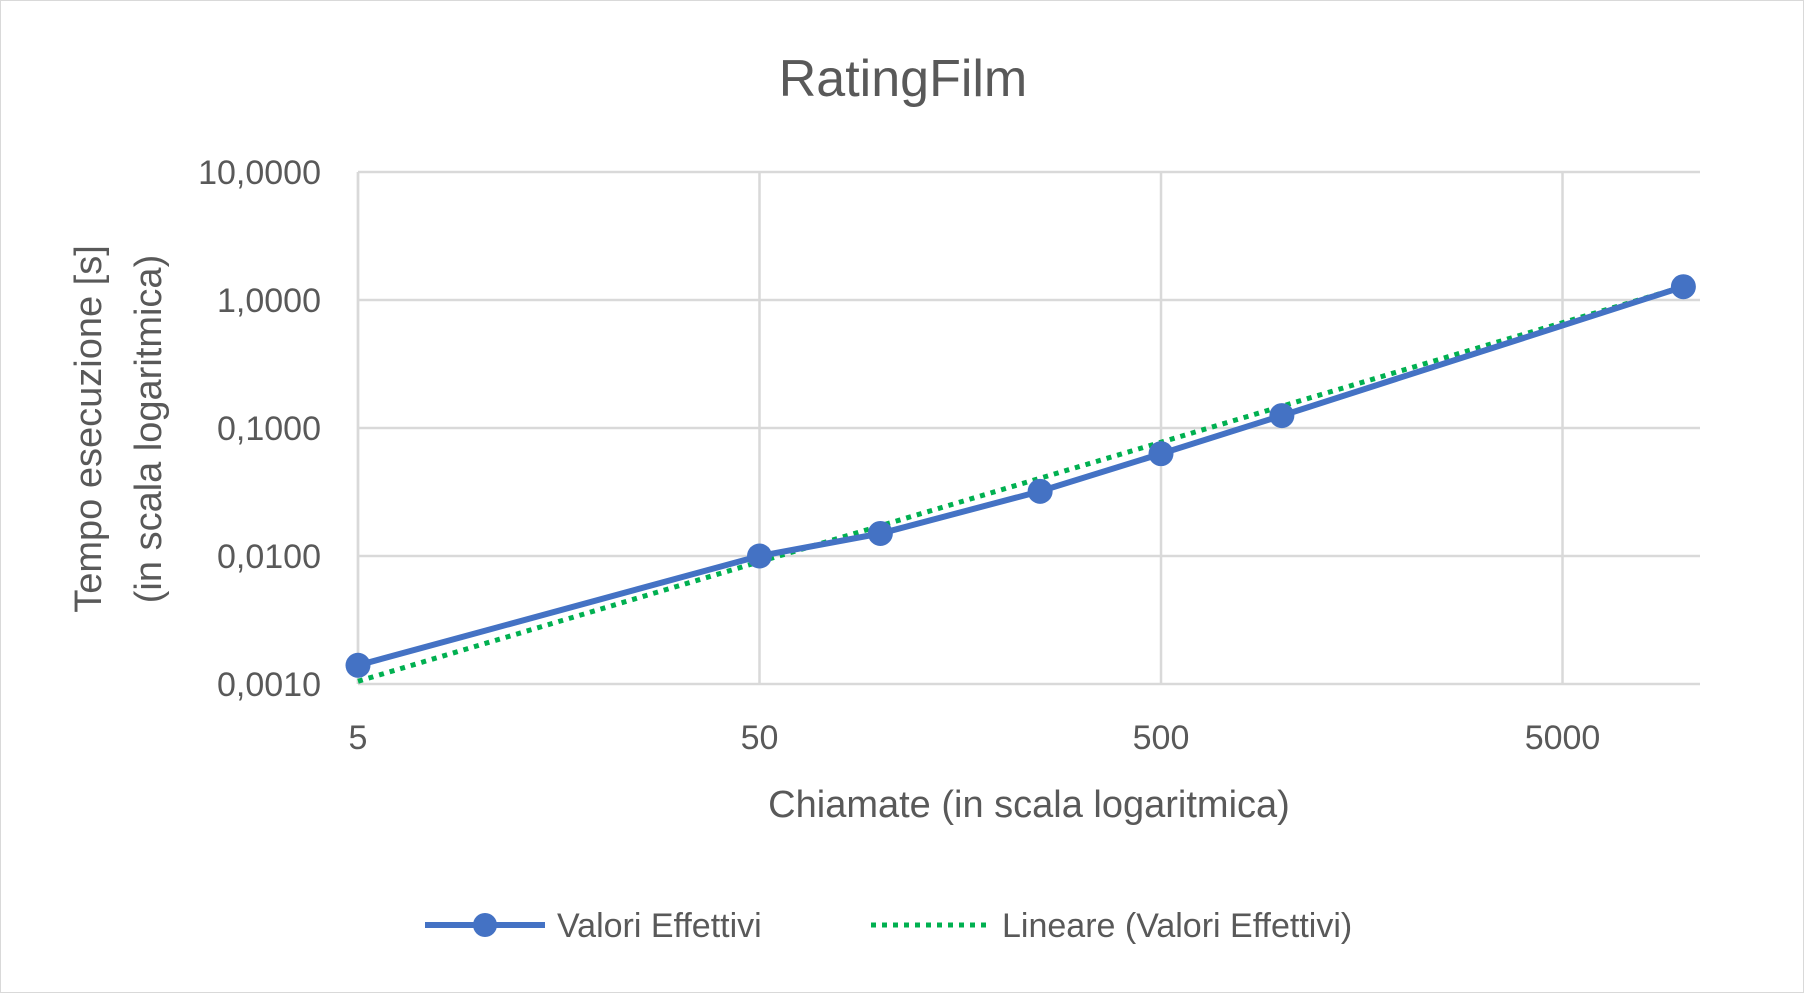 This screenshot has width=1804, height=994. I want to click on y-tick-labels: 0,0010 0,0100 0,1000 1,0000 10,0000, so click(259, 429).